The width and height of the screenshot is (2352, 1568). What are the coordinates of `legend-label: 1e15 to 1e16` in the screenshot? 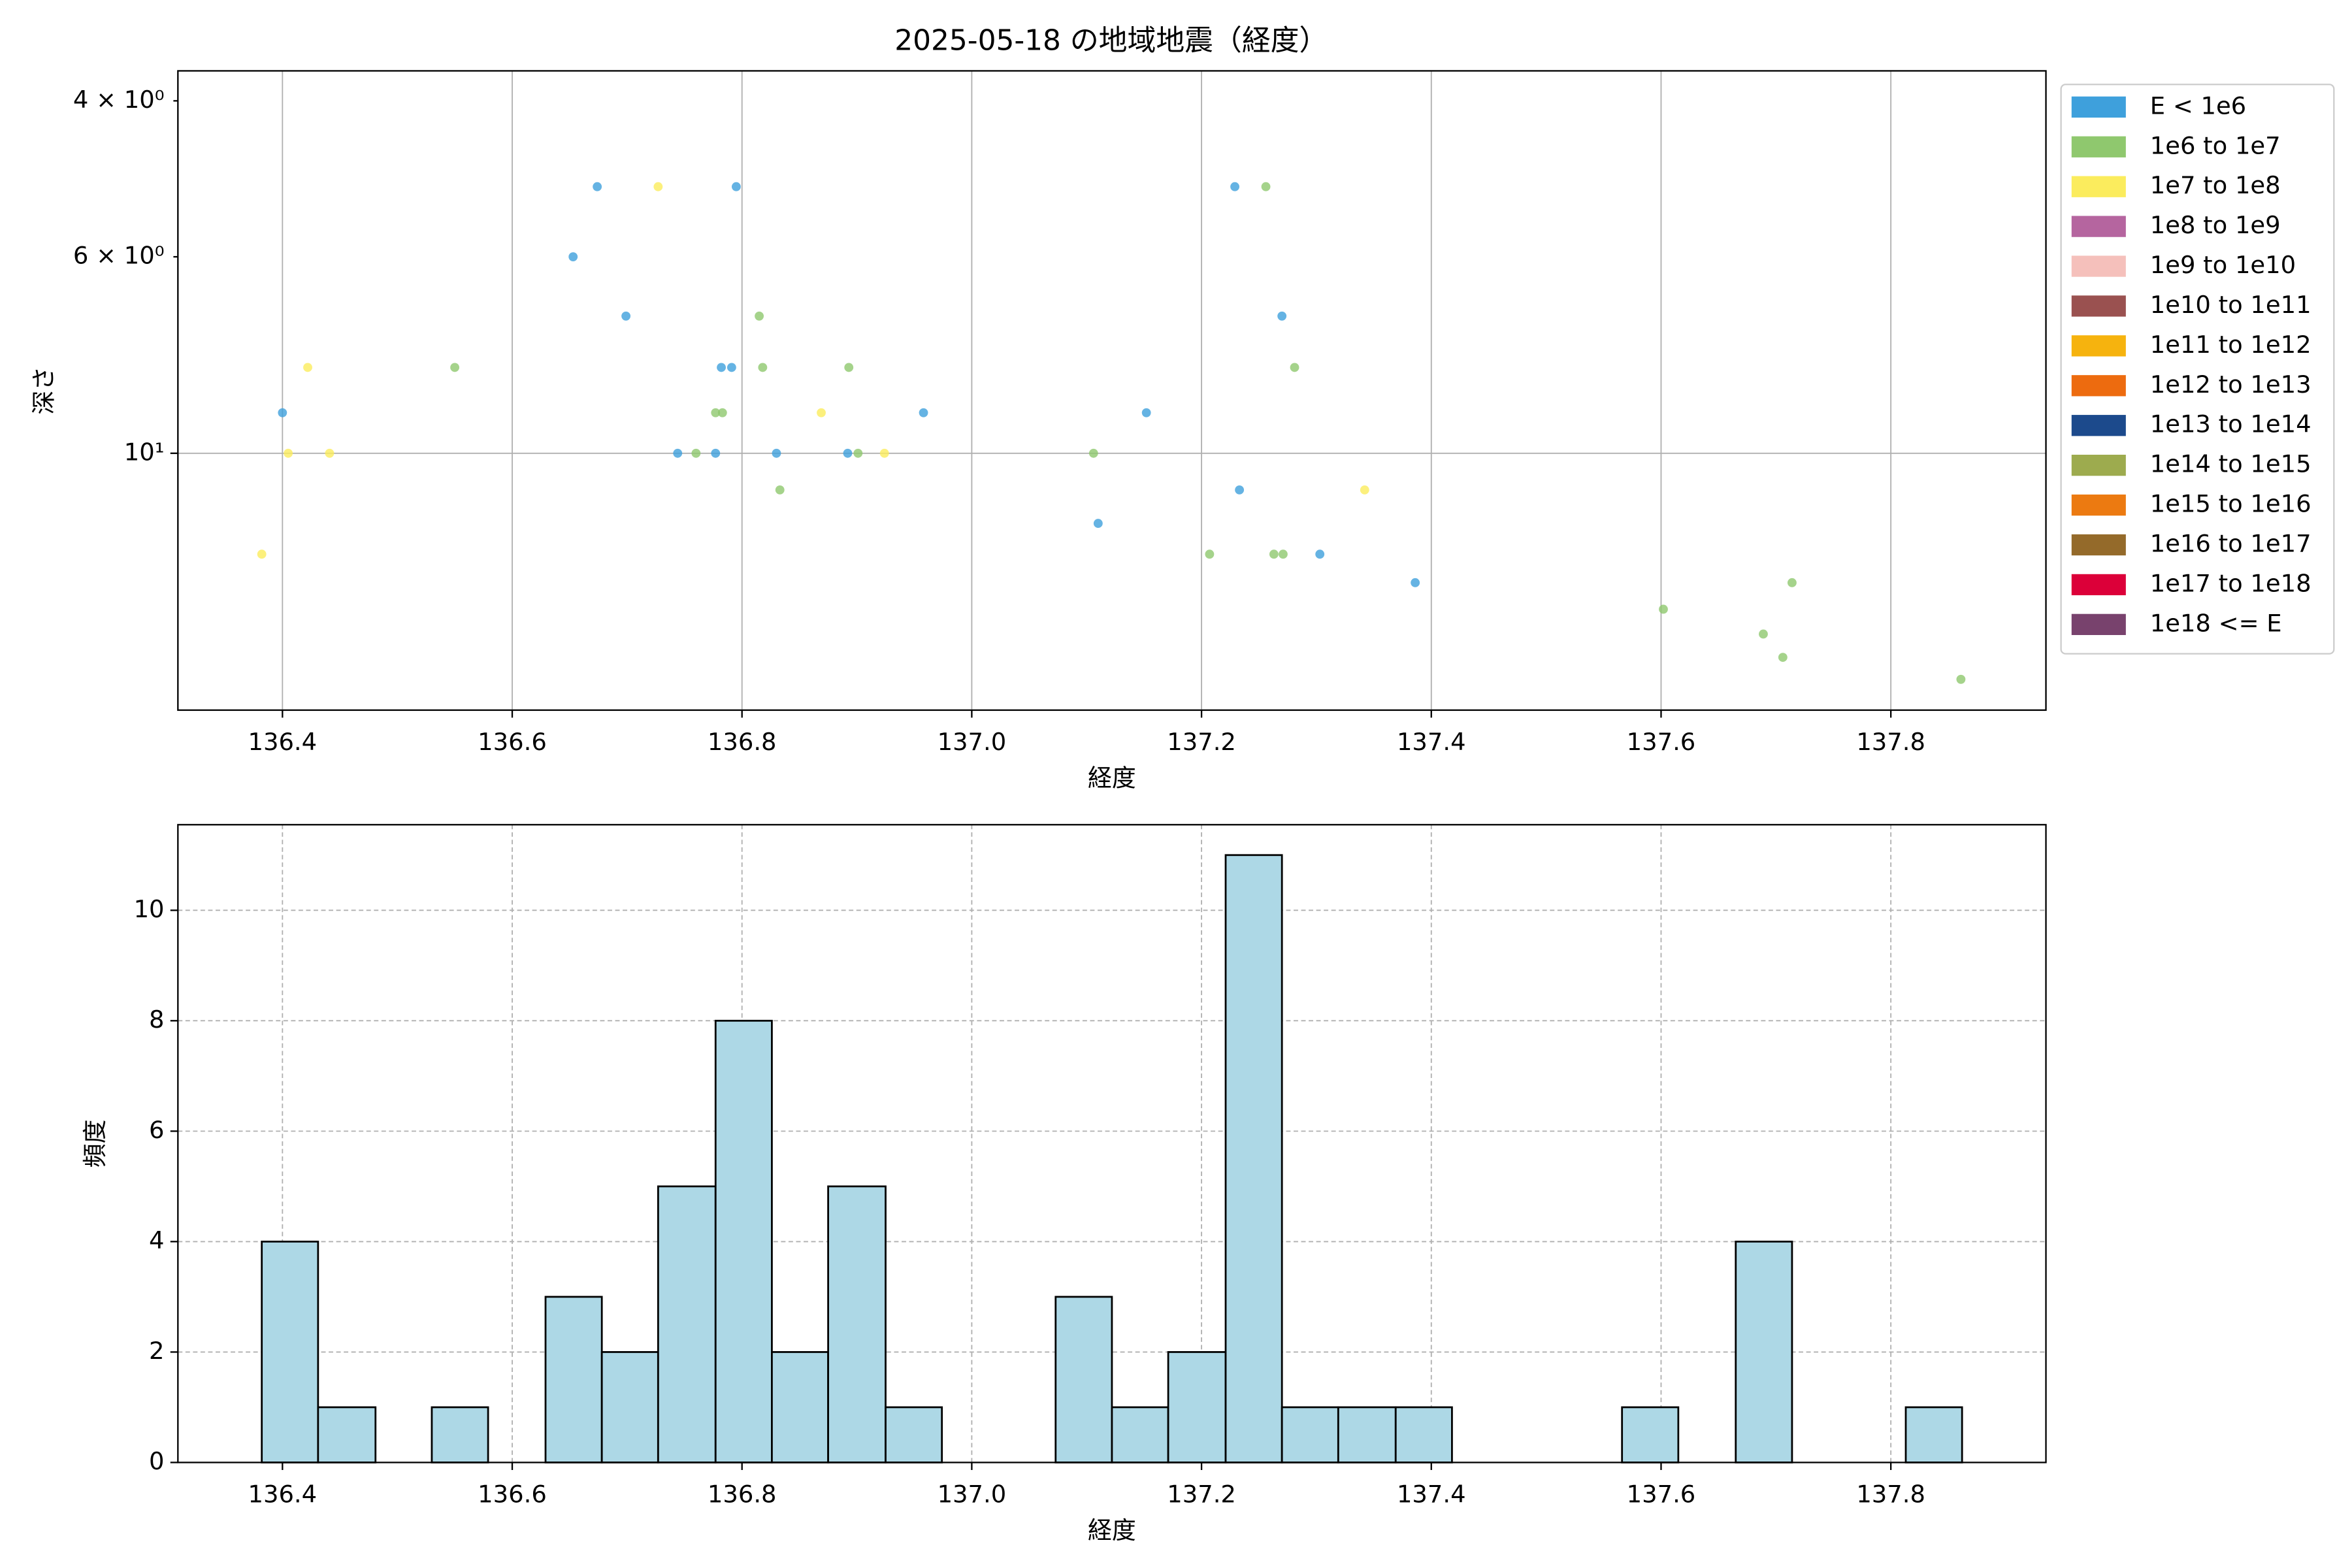 It's located at (2230, 504).